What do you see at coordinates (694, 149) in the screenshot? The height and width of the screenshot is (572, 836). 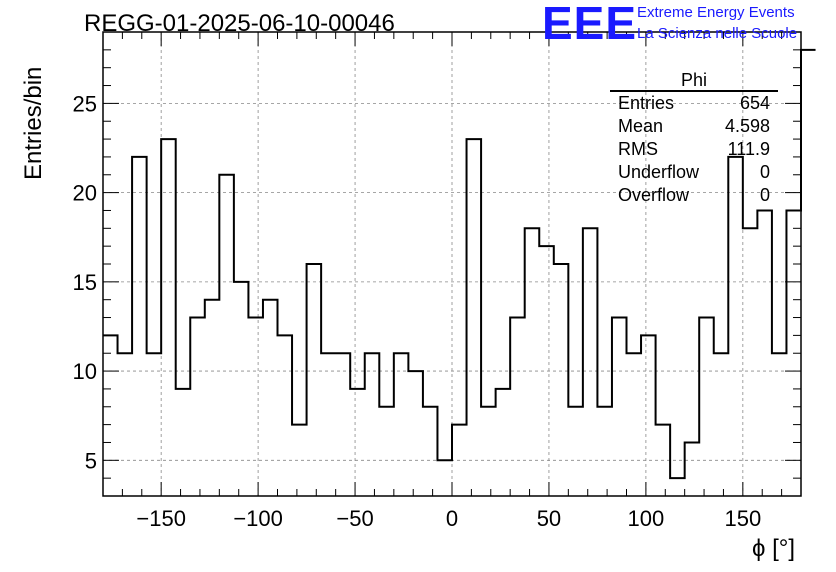 I see `stats-row-rms: RMS 111.9` at bounding box center [694, 149].